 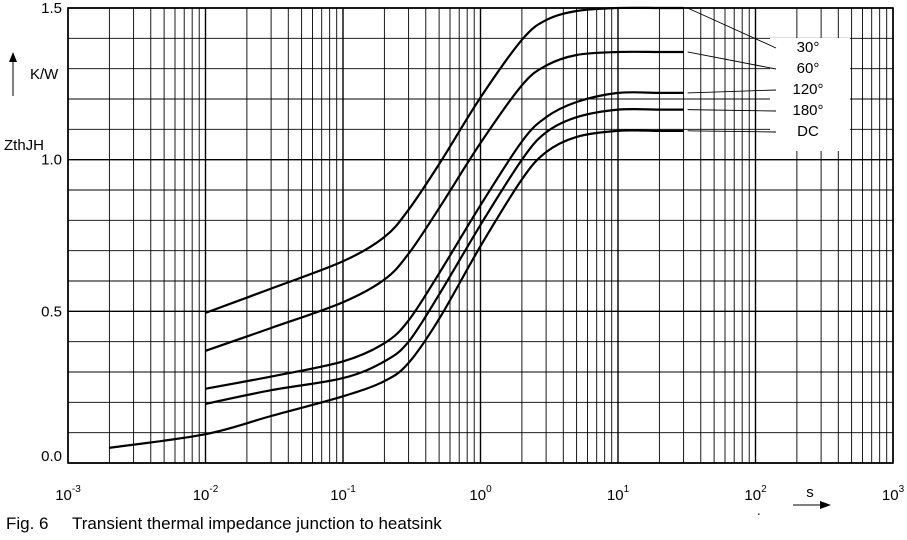 What do you see at coordinates (759, 512) in the screenshot?
I see `x-axis-label: t` at bounding box center [759, 512].